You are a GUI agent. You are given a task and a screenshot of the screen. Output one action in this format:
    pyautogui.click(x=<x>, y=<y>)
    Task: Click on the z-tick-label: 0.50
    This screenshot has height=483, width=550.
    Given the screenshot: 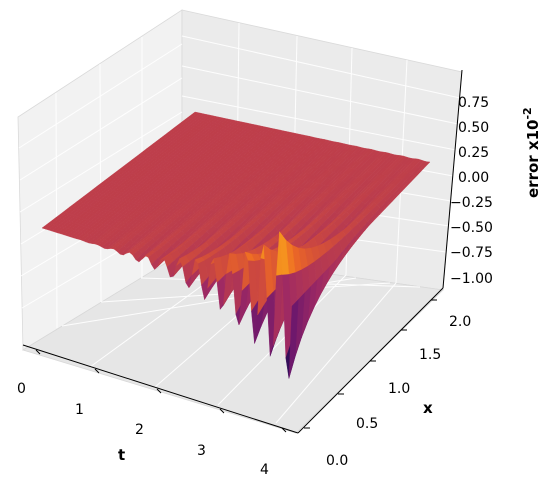 What is the action you would take?
    pyautogui.click(x=473, y=128)
    